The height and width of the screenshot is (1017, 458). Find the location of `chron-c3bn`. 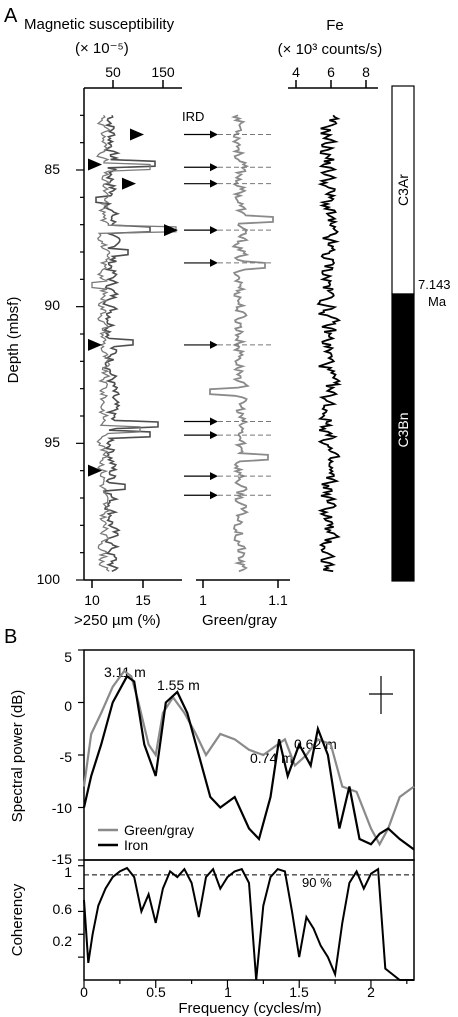

chron-c3bn is located at coordinates (403, 437).